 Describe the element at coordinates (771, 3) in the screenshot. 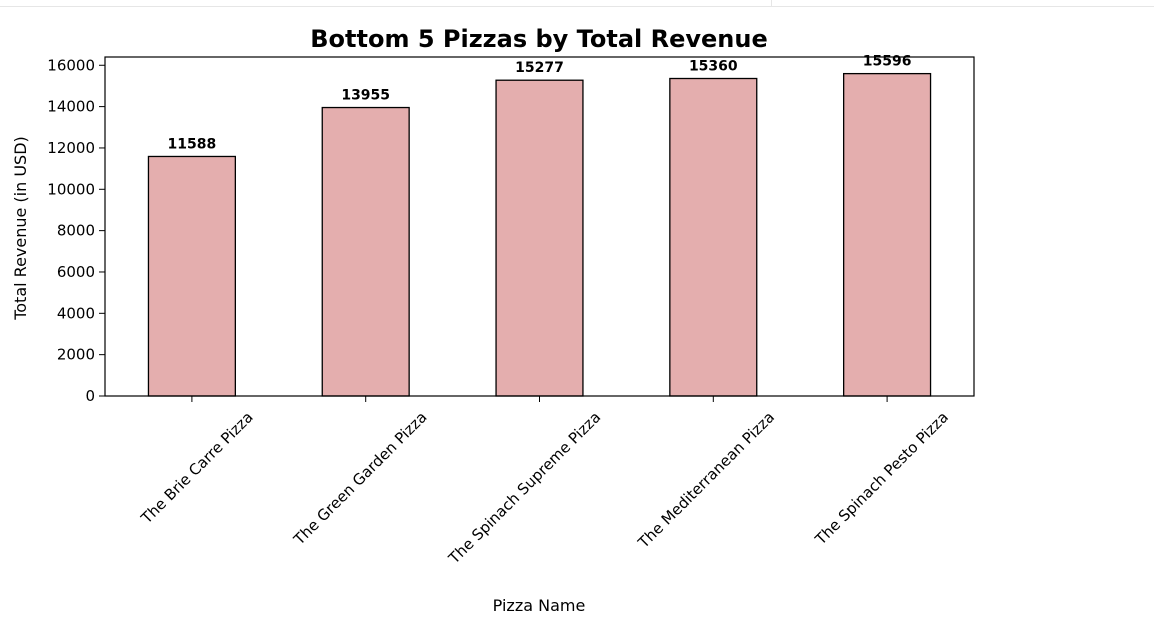

I see `cell-divider-tick` at that location.